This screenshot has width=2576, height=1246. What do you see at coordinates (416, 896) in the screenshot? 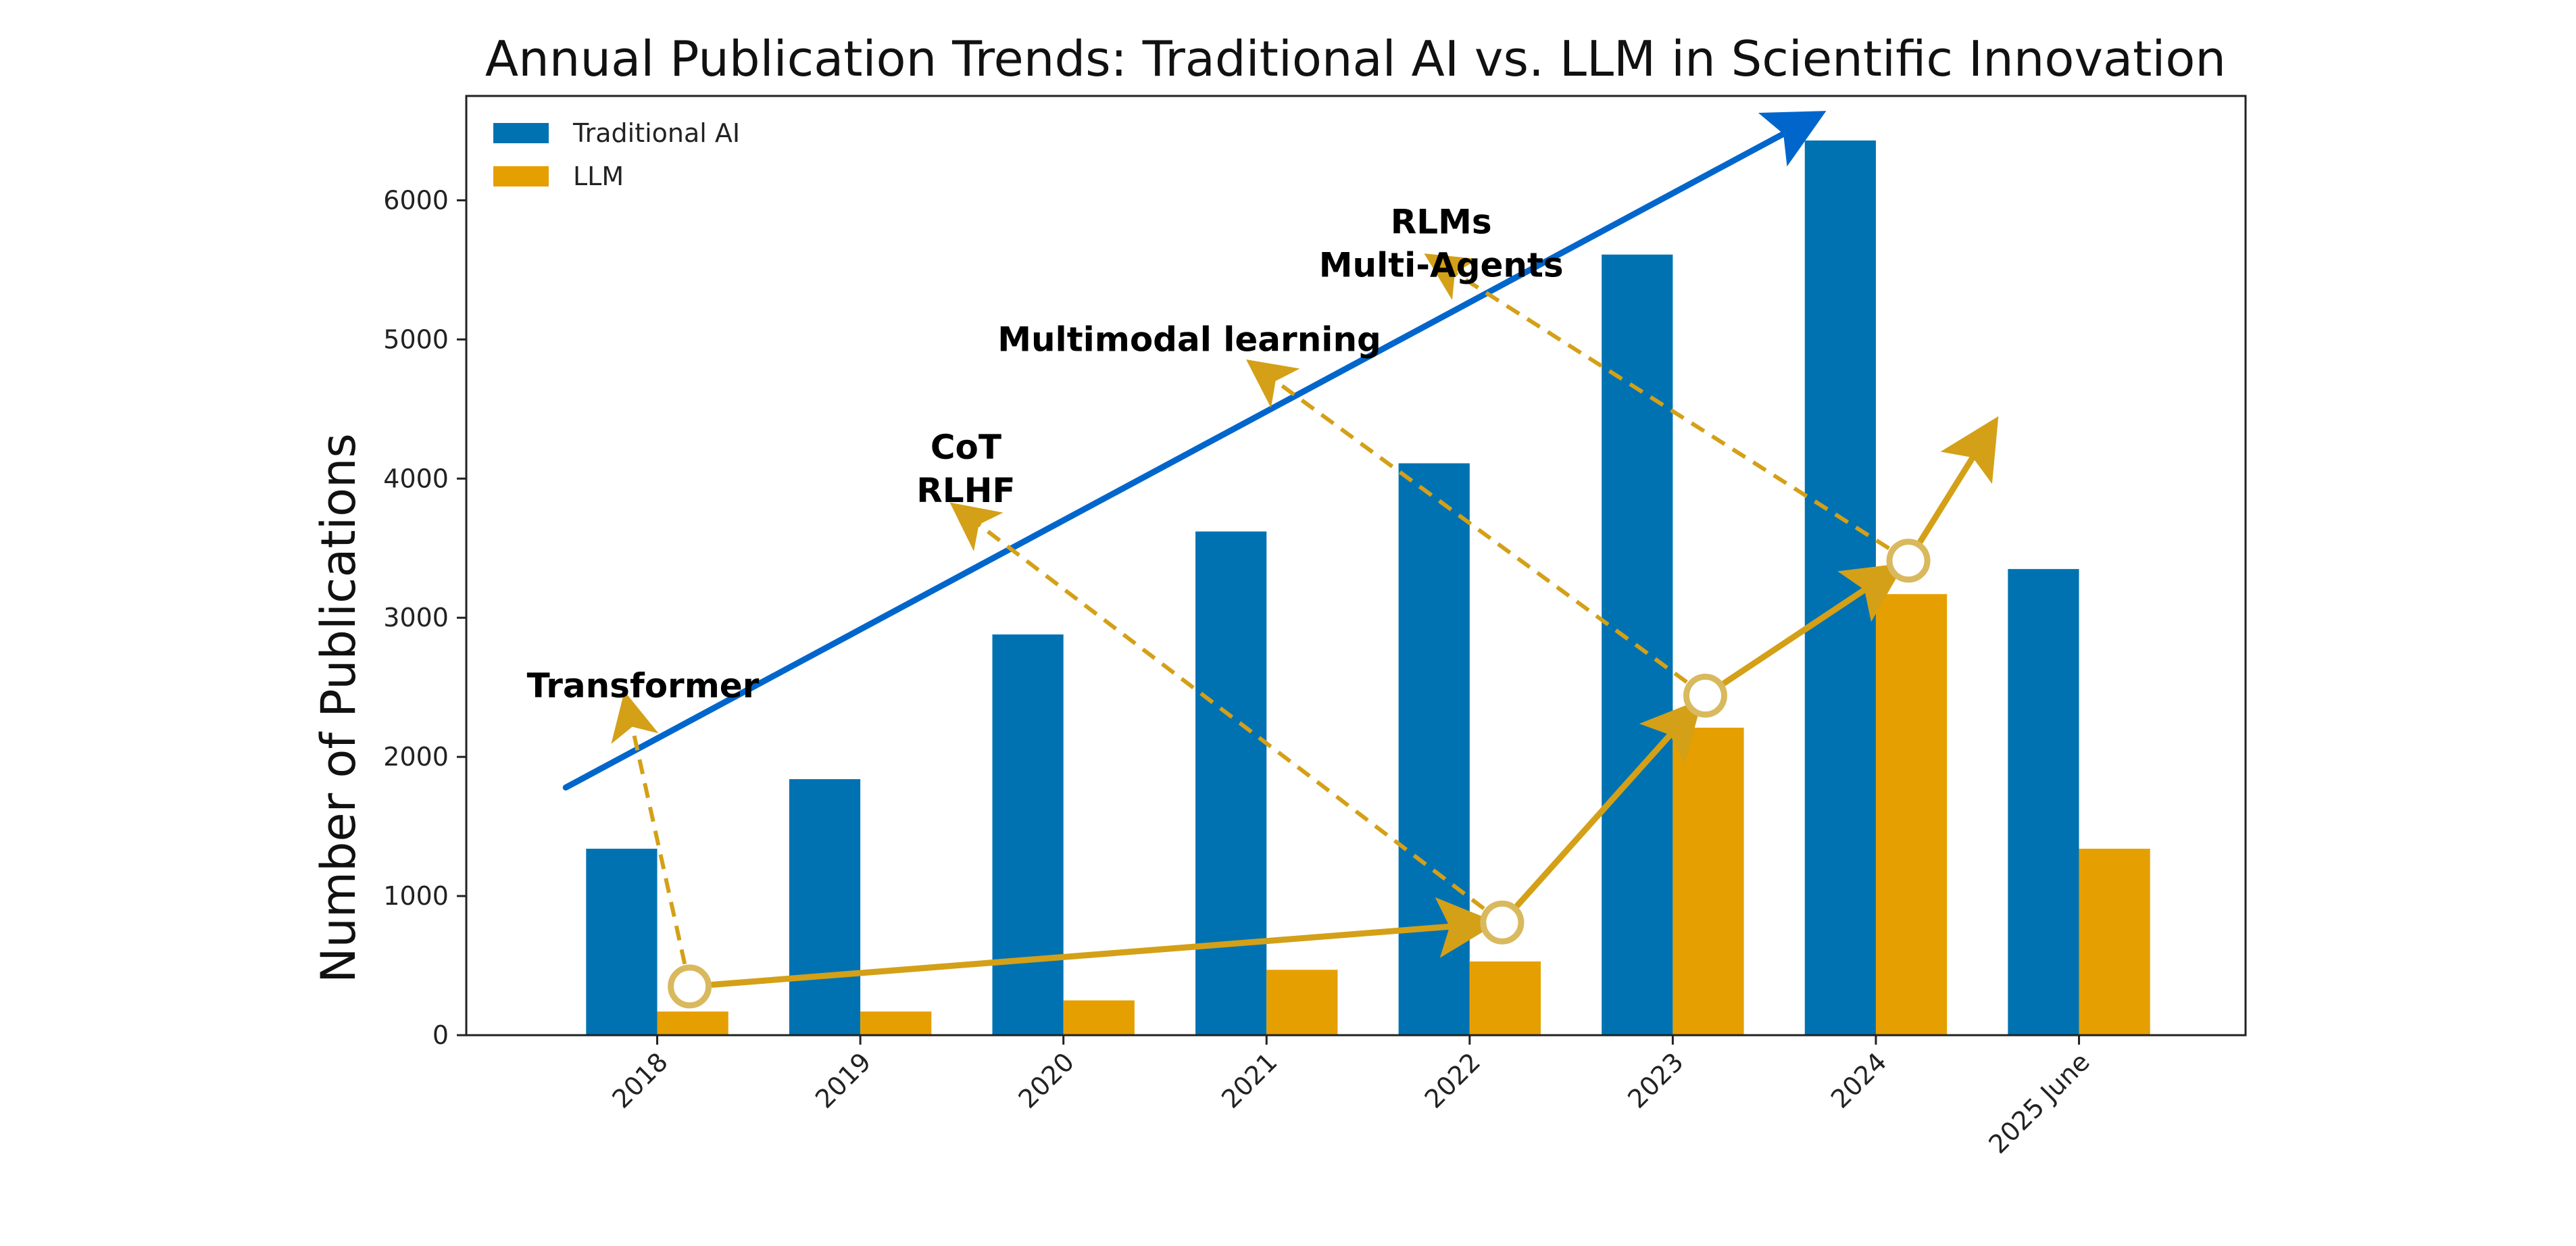
I see `y-tick-label: 1000` at bounding box center [416, 896].